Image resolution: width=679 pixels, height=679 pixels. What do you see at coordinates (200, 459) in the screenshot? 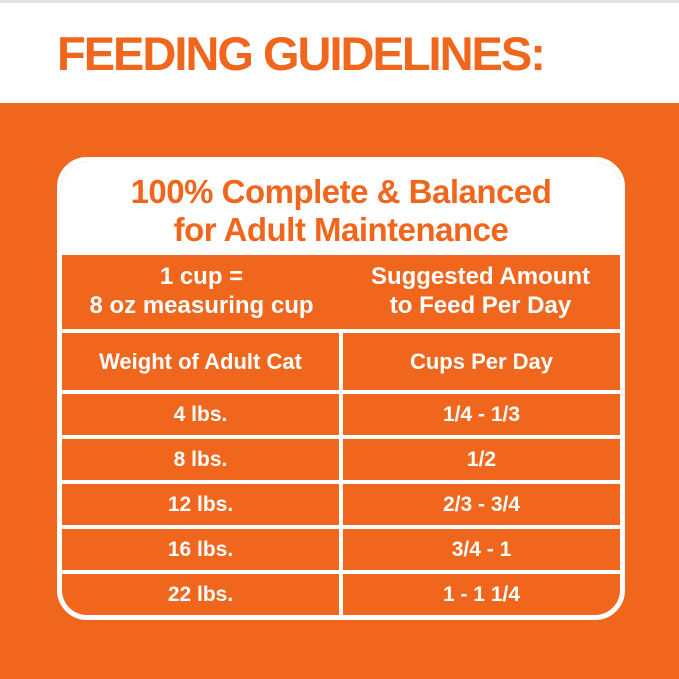
I see `weight-cell: 8 lbs.` at bounding box center [200, 459].